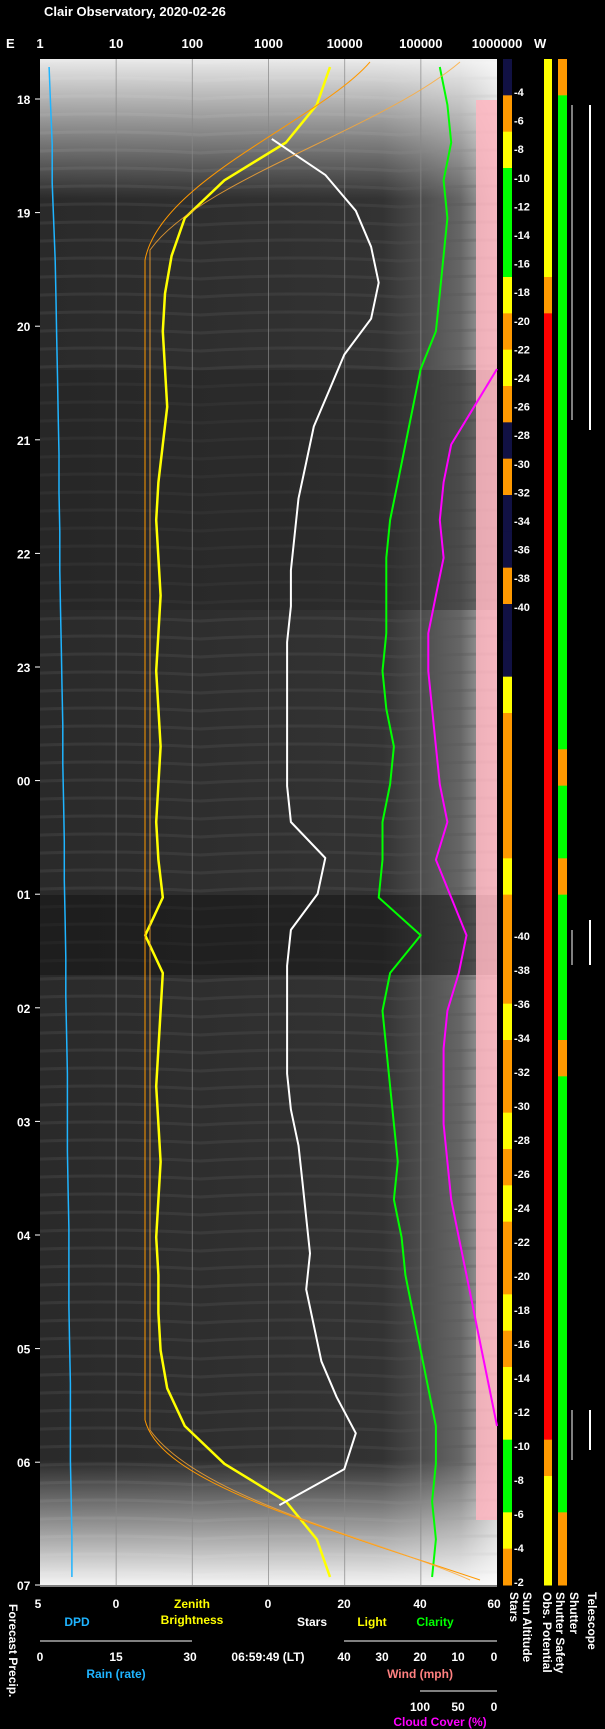  Describe the element at coordinates (325, 822) in the screenshot. I see `stars-series` at that location.